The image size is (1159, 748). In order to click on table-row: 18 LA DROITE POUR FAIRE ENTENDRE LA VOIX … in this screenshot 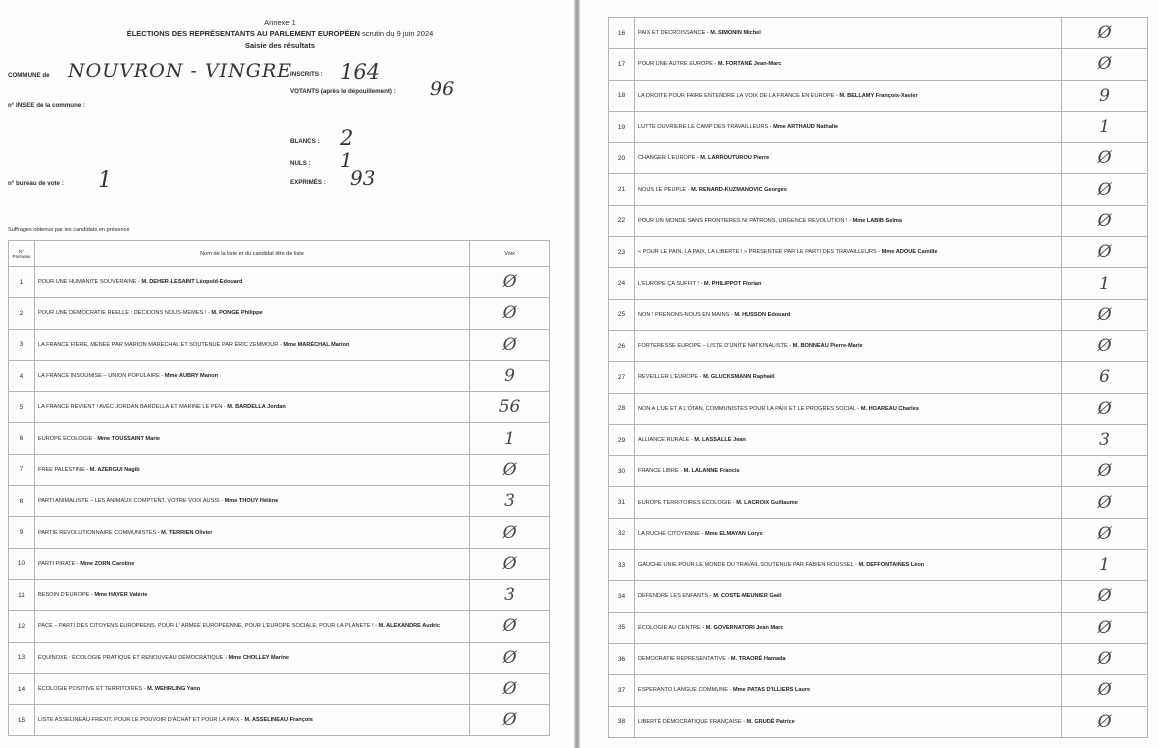, I will do `click(878, 95)`.